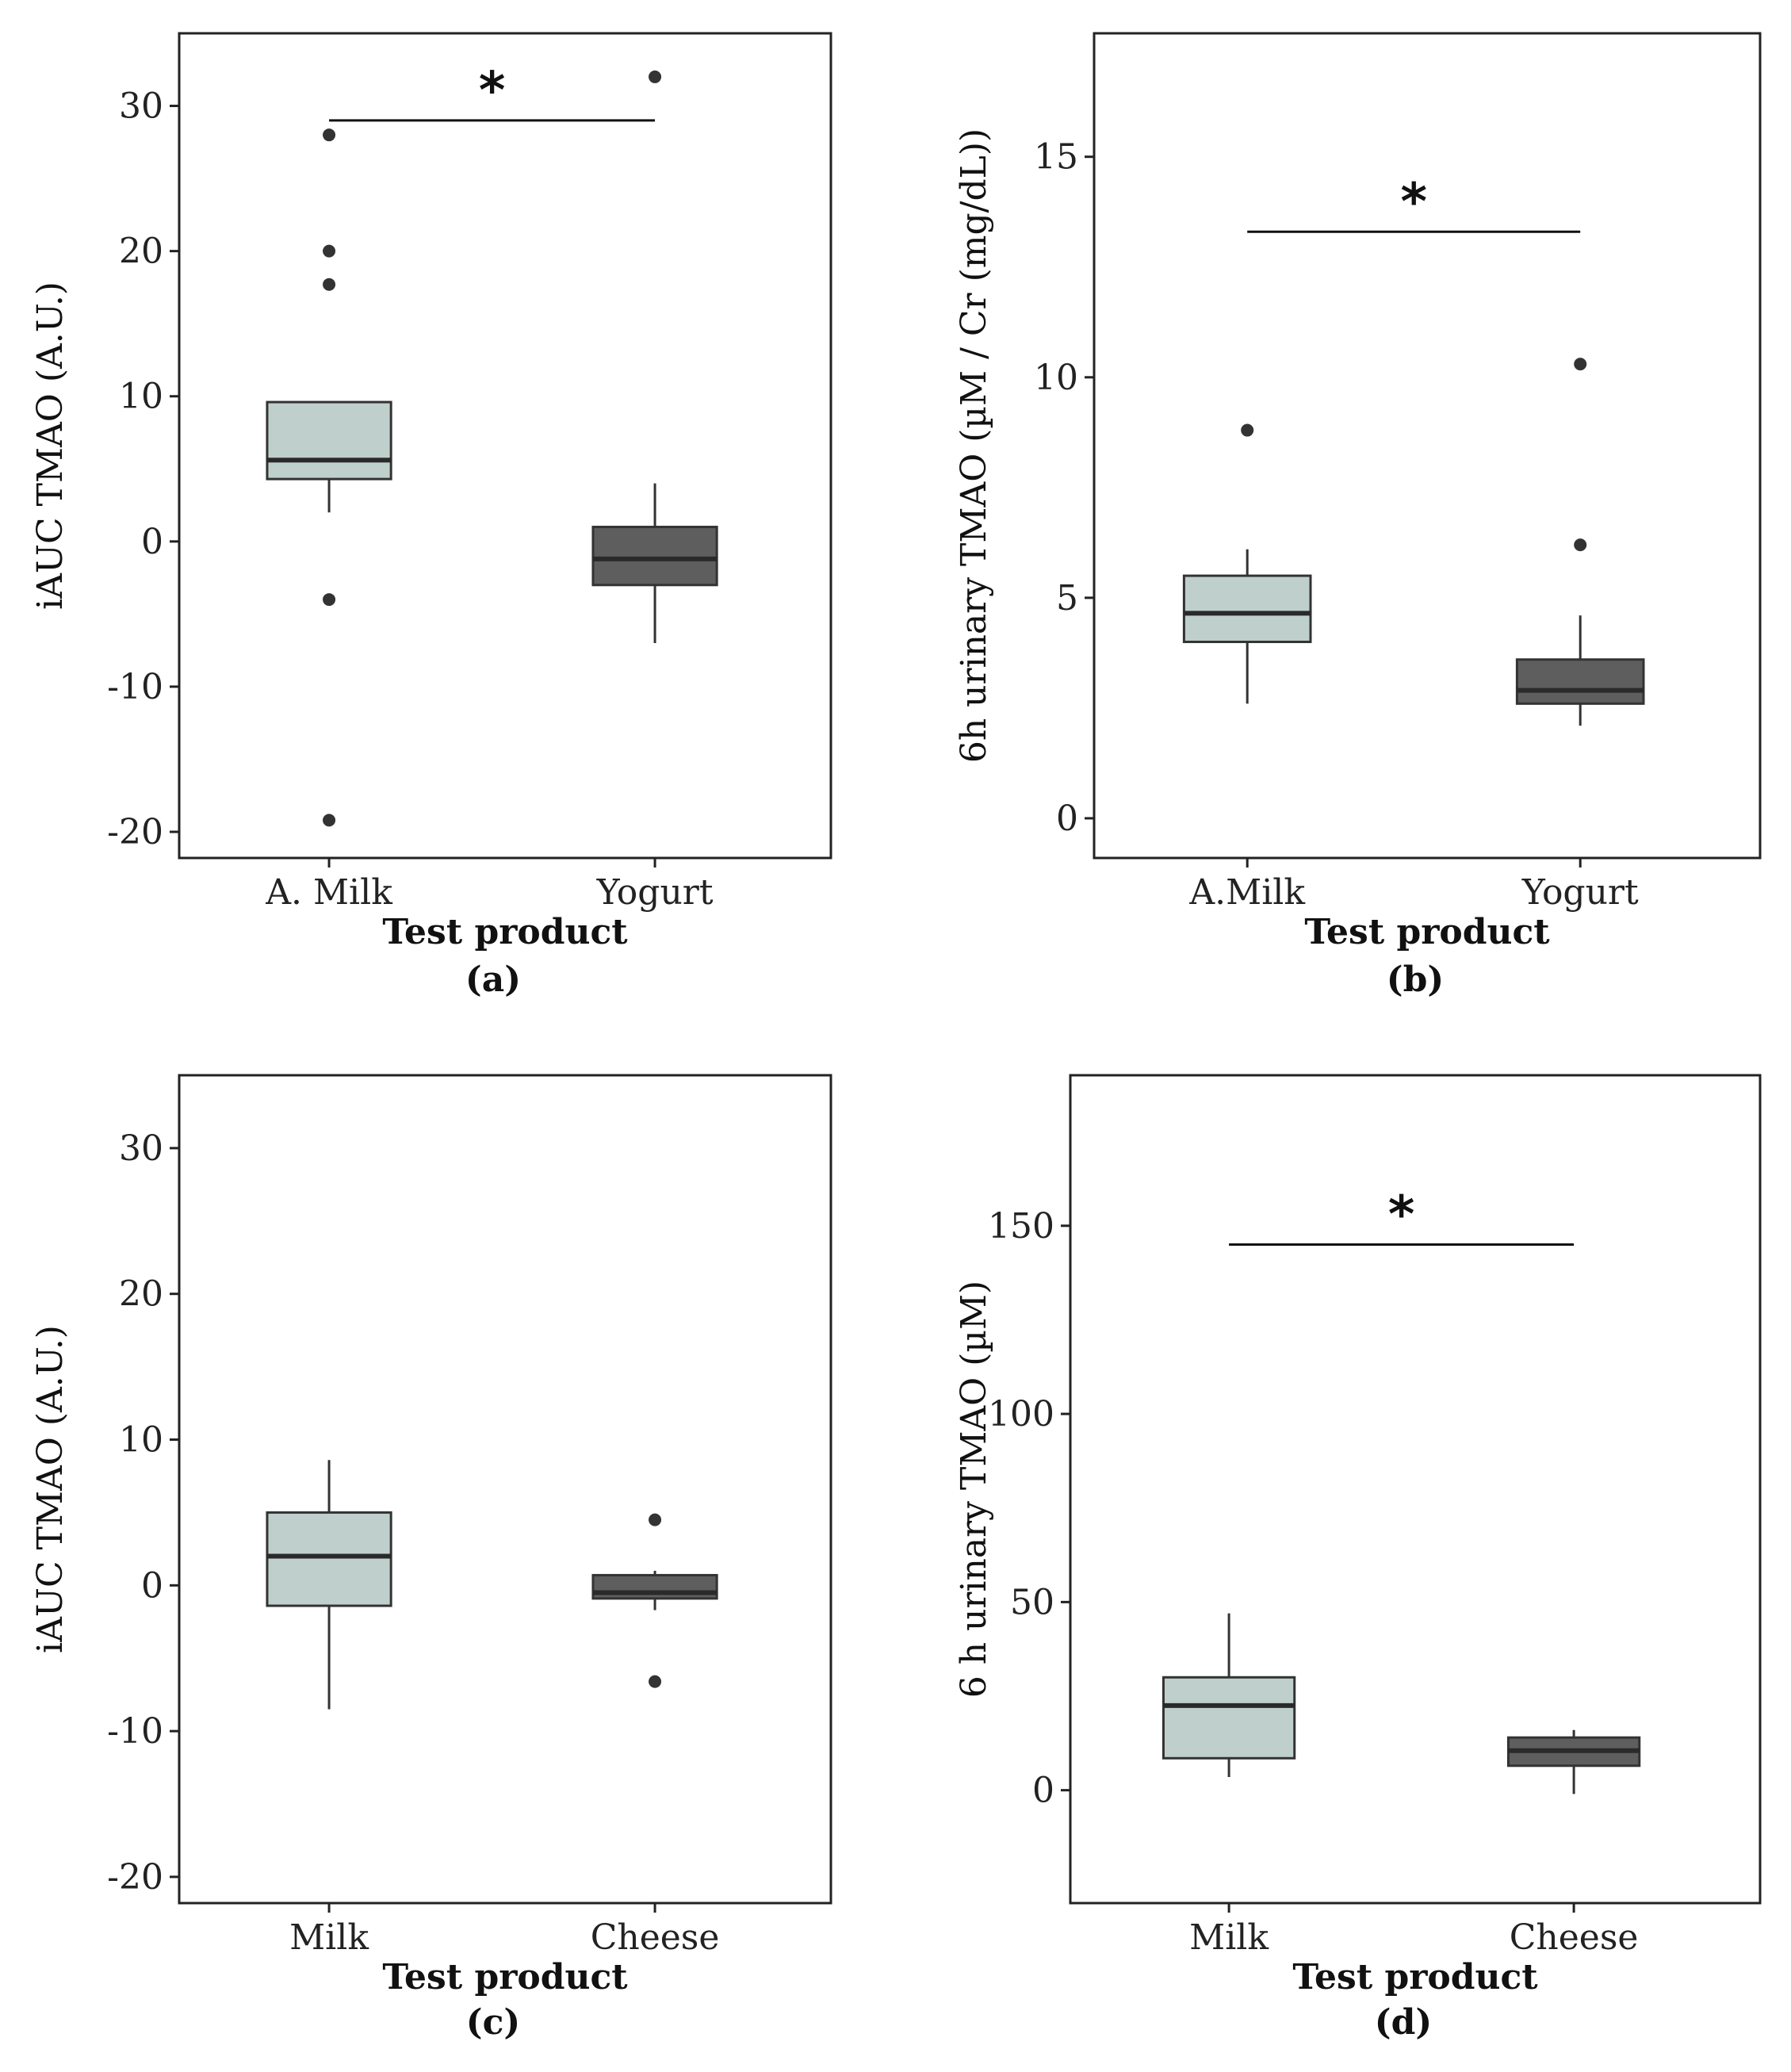 This screenshot has height=2072, width=1791. What do you see at coordinates (974, 1489) in the screenshot?
I see `y-axis-title: 6 h urinary TMAO (µM)` at bounding box center [974, 1489].